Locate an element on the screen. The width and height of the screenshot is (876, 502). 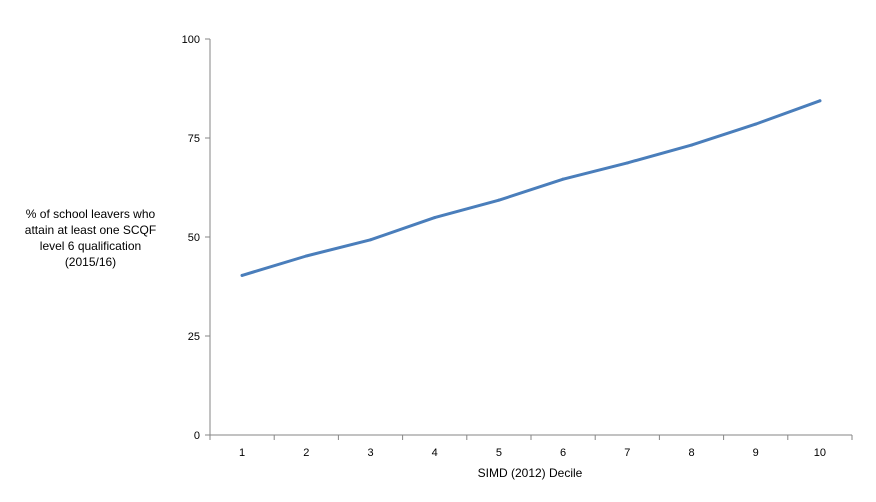
x-tick-label: 2 is located at coordinates (306, 453).